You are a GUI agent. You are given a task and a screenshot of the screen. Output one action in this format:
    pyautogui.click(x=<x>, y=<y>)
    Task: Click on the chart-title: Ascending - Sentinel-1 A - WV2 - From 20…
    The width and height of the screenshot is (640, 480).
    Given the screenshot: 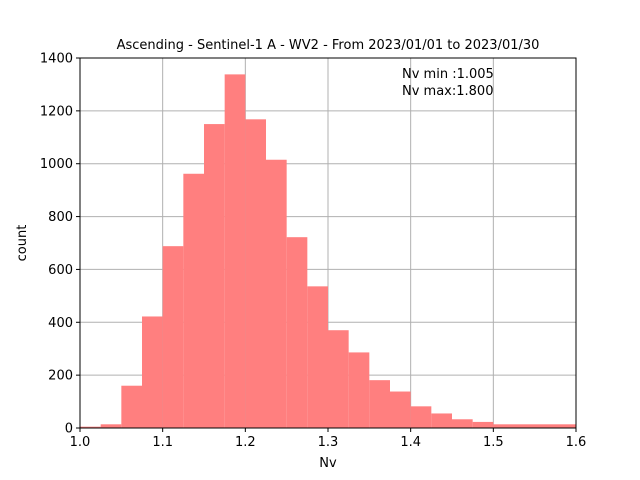 What is the action you would take?
    pyautogui.click(x=328, y=45)
    